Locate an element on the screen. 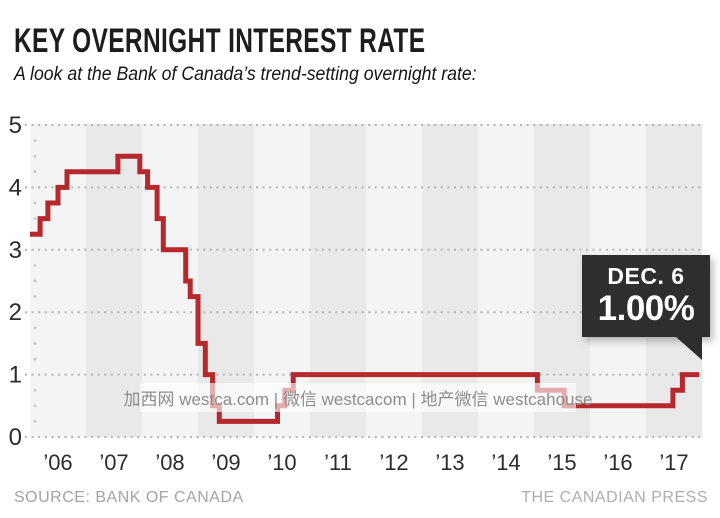 The image size is (720, 518). callout-dec6: DEC. 6 1.00% is located at coordinates (646, 307).